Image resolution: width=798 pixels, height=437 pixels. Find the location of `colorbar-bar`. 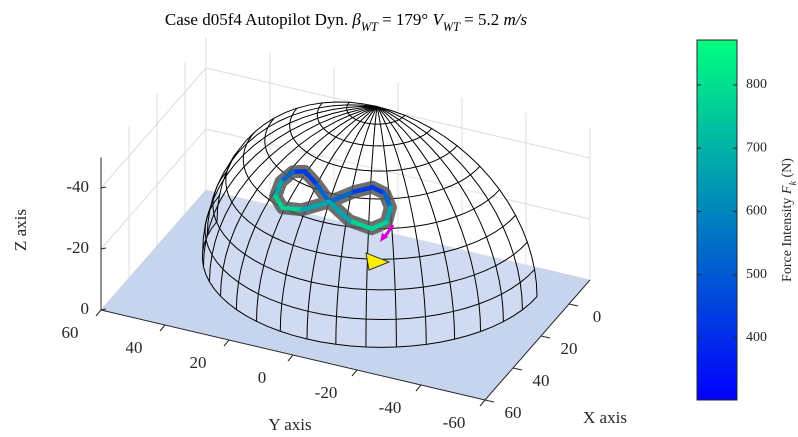

colorbar-bar is located at coordinates (717, 220).